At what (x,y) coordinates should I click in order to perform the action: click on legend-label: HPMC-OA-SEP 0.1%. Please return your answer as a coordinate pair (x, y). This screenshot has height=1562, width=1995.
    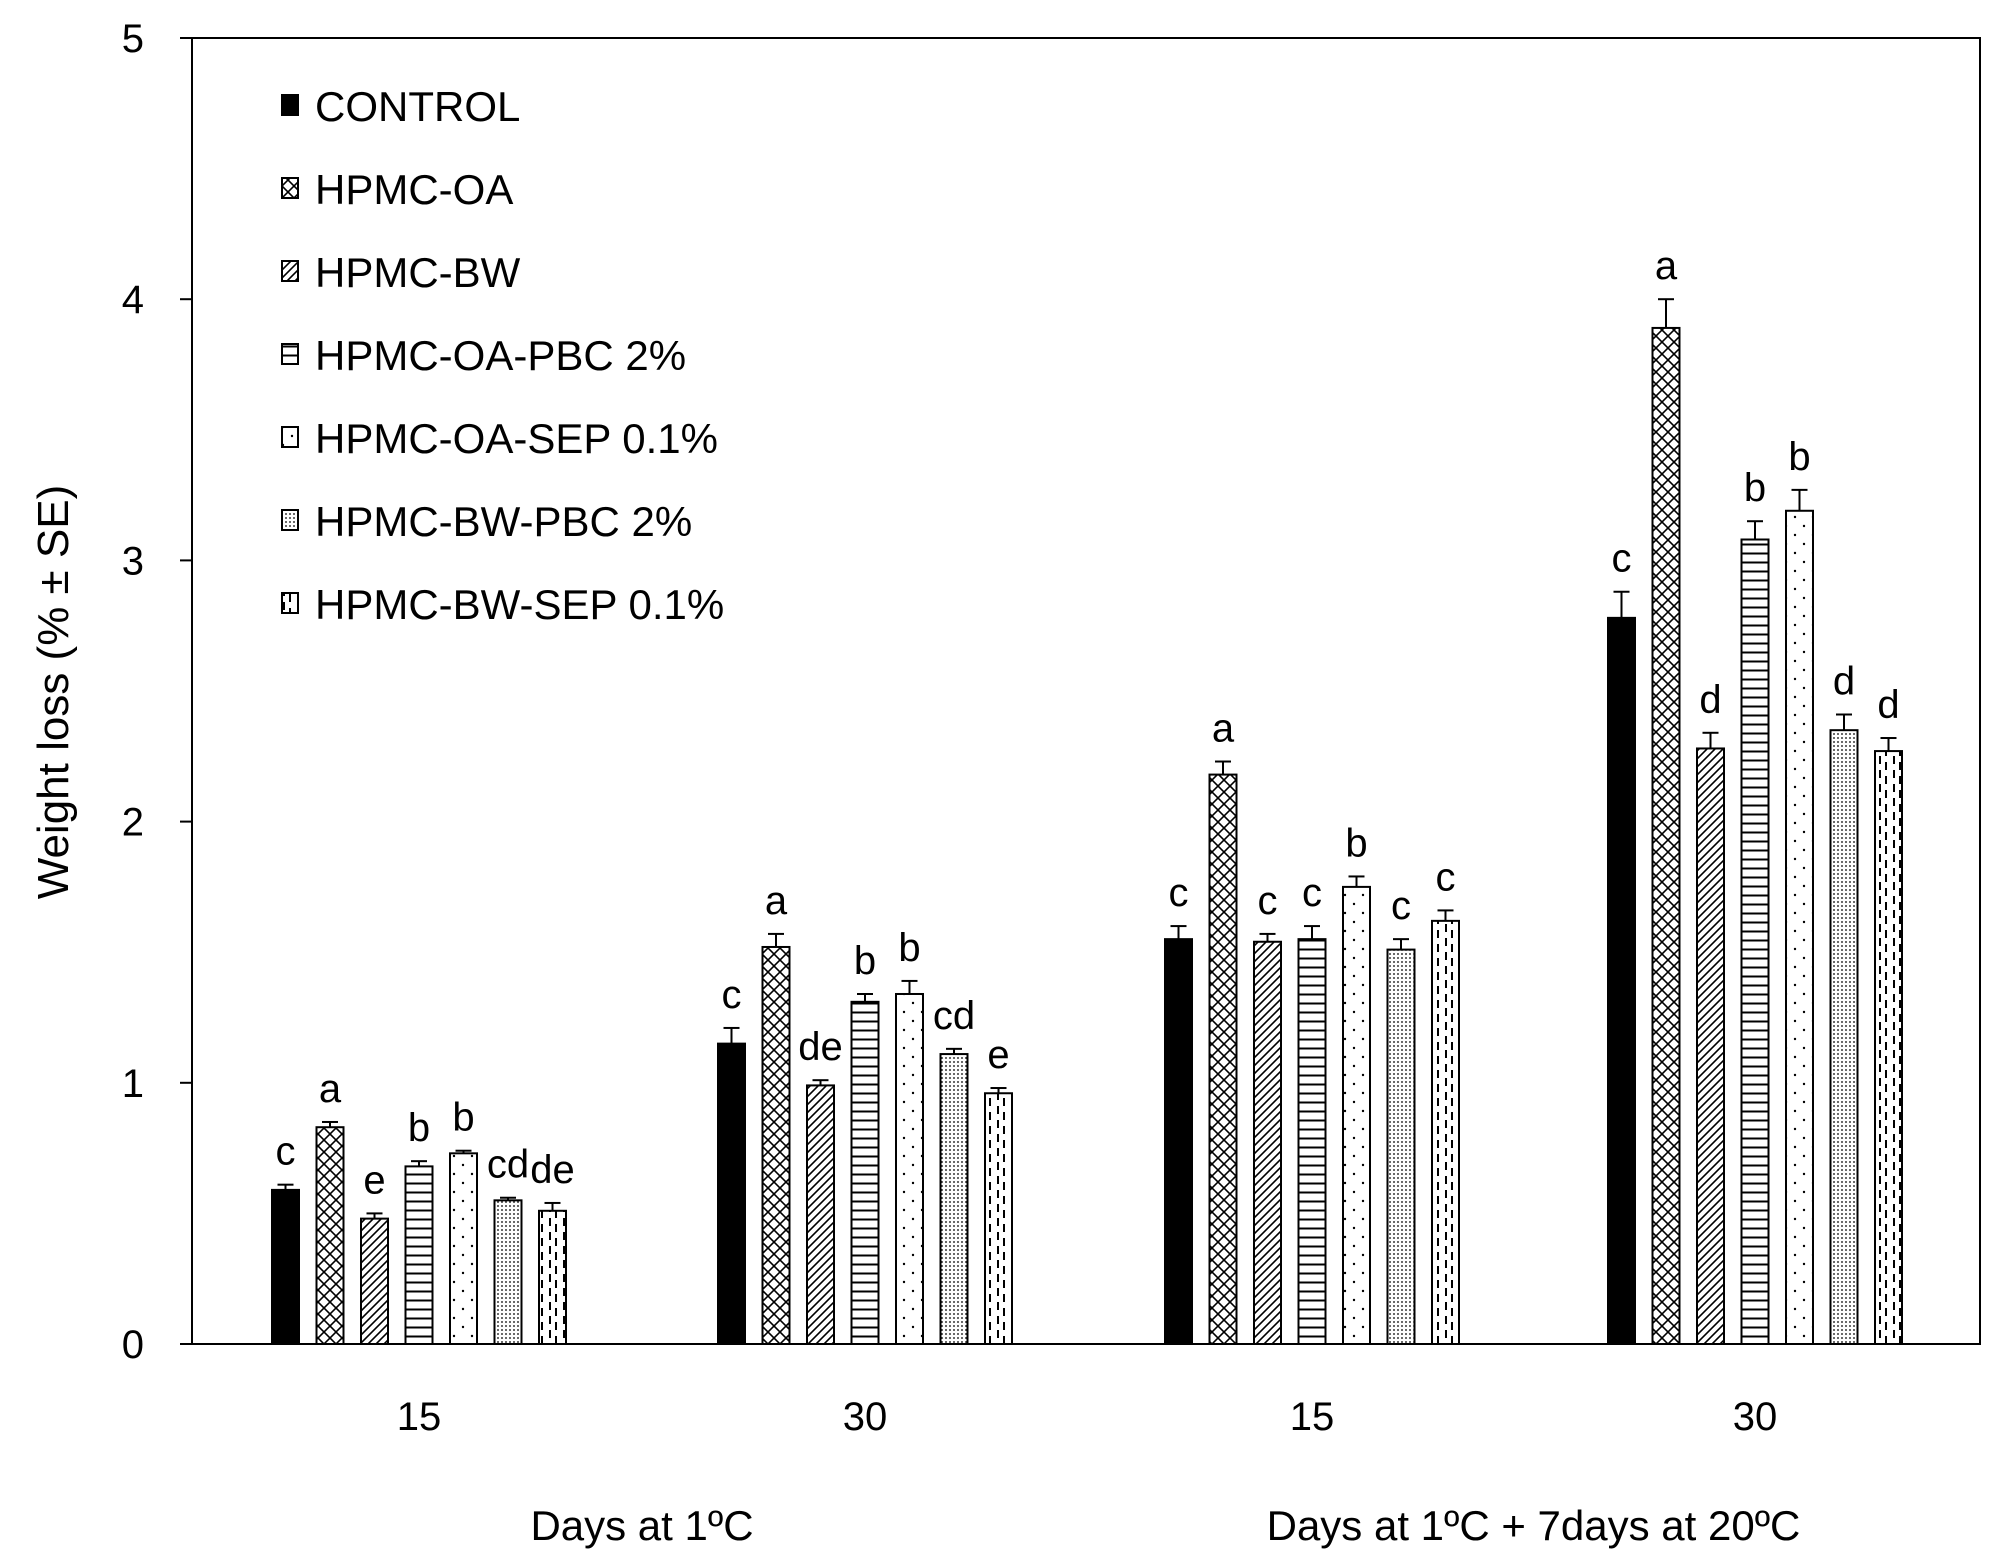
    Looking at the image, I should click on (516, 438).